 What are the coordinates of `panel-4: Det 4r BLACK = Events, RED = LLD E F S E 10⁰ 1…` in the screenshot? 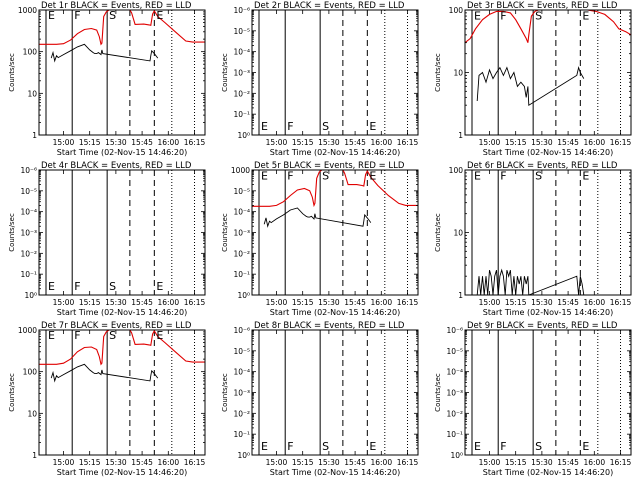 It's located at (107, 239).